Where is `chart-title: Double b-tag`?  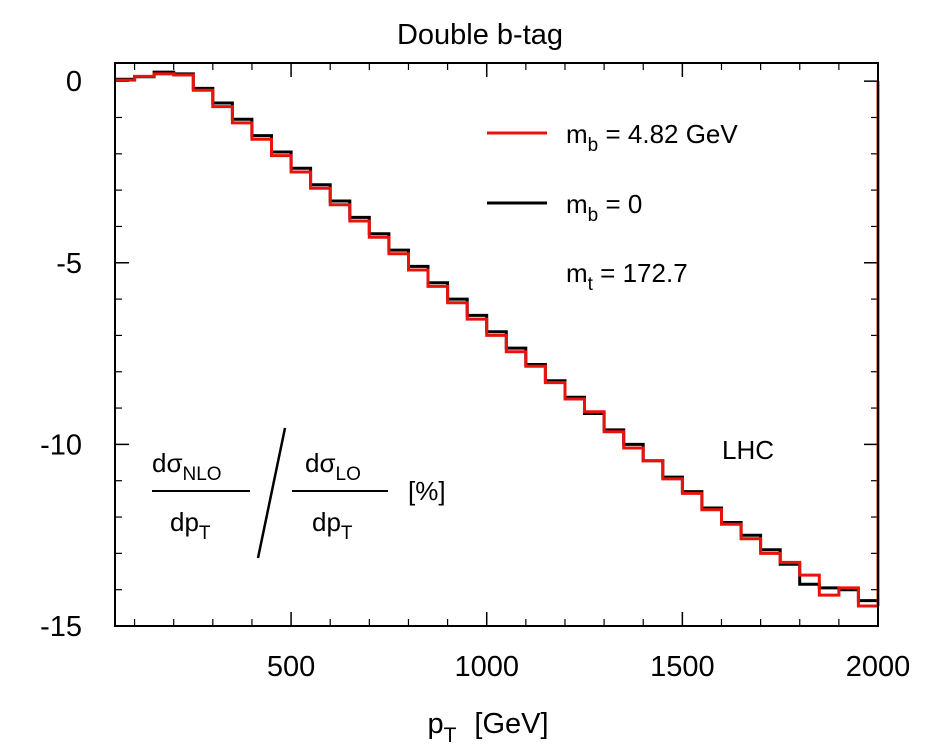
chart-title: Double b-tag is located at coordinates (480, 35).